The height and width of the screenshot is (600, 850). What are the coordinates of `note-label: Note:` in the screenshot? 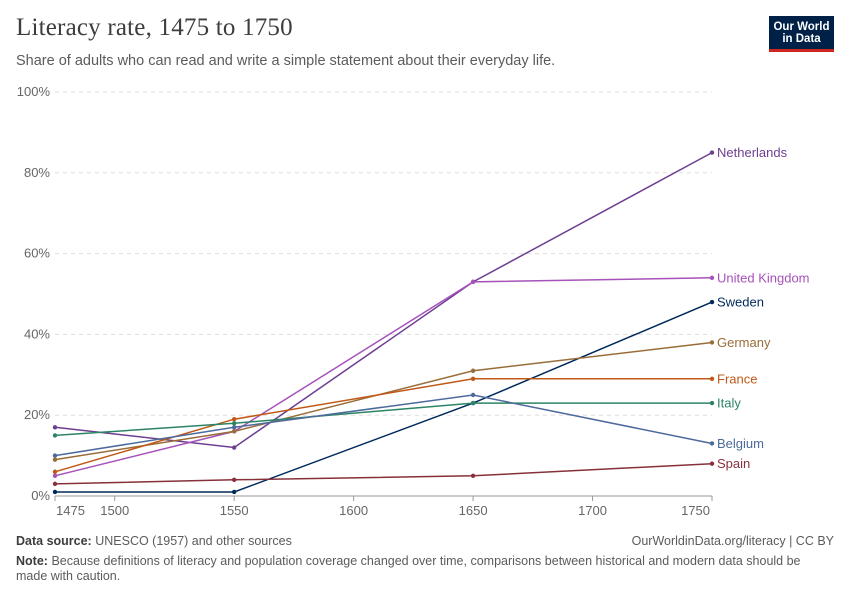 It's located at (32, 561).